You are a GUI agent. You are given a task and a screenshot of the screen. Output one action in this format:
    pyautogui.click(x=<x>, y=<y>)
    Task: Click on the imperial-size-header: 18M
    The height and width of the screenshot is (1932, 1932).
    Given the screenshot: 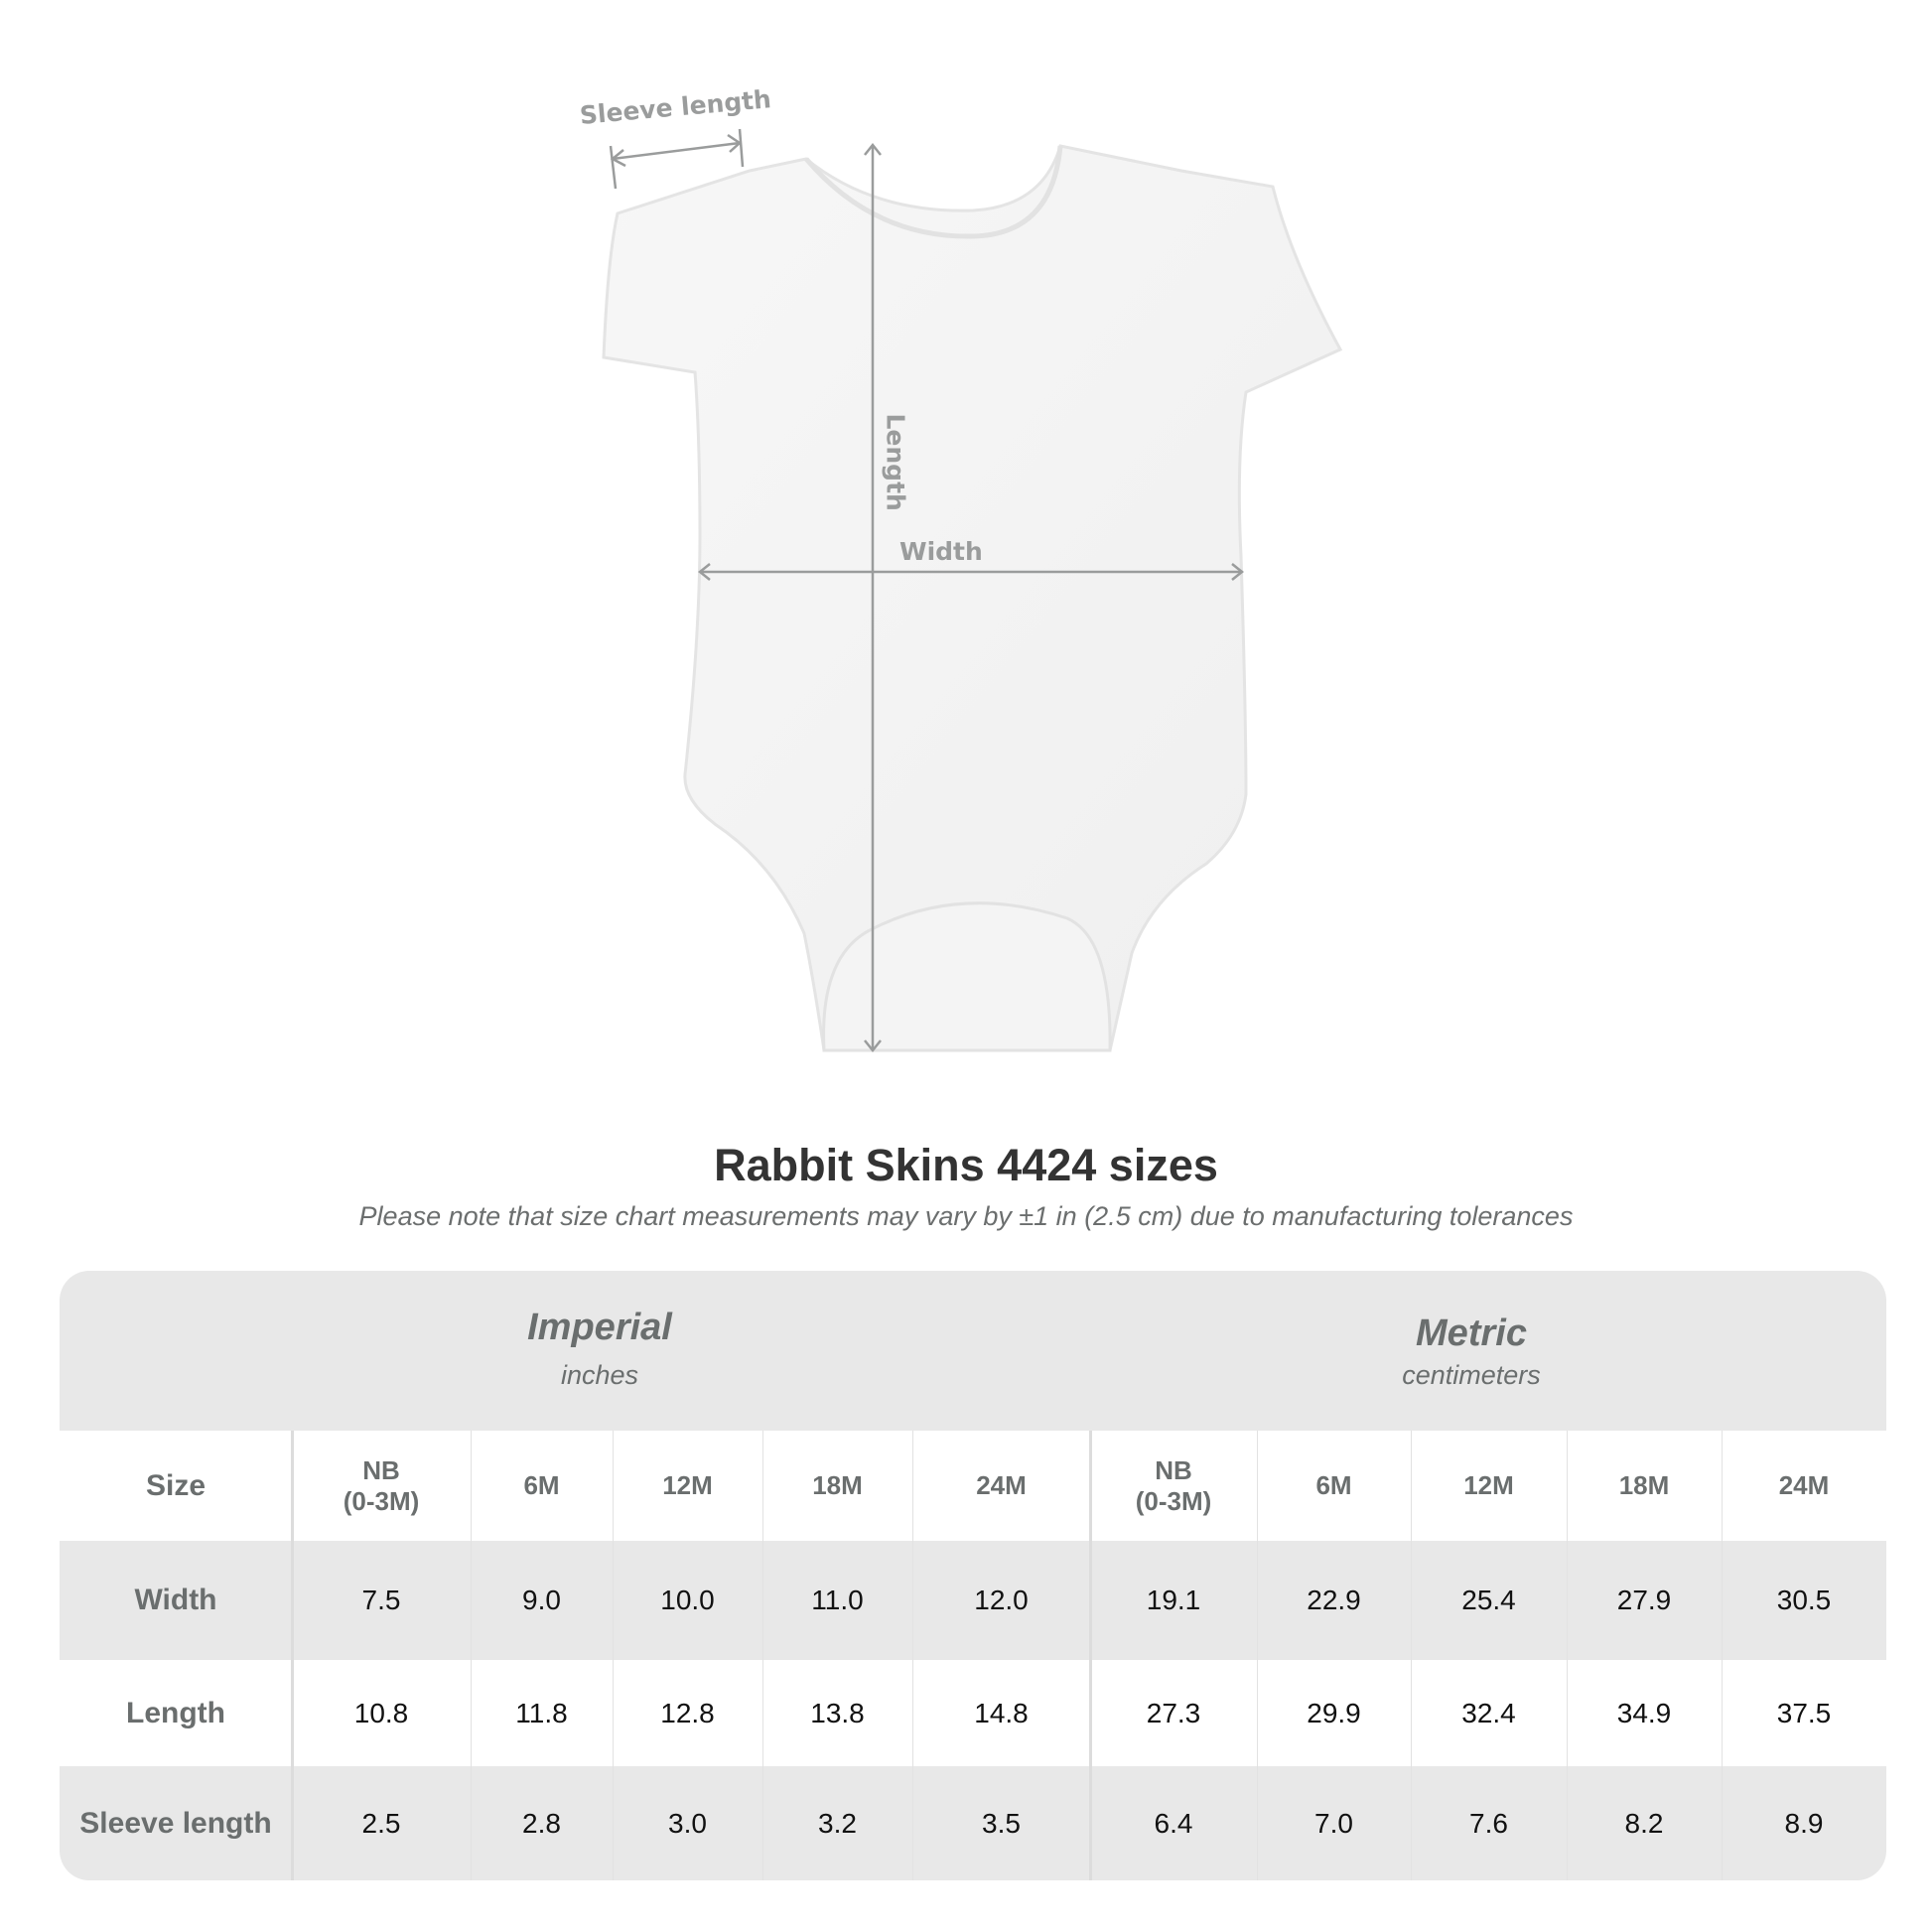 What is the action you would take?
    pyautogui.click(x=837, y=1485)
    